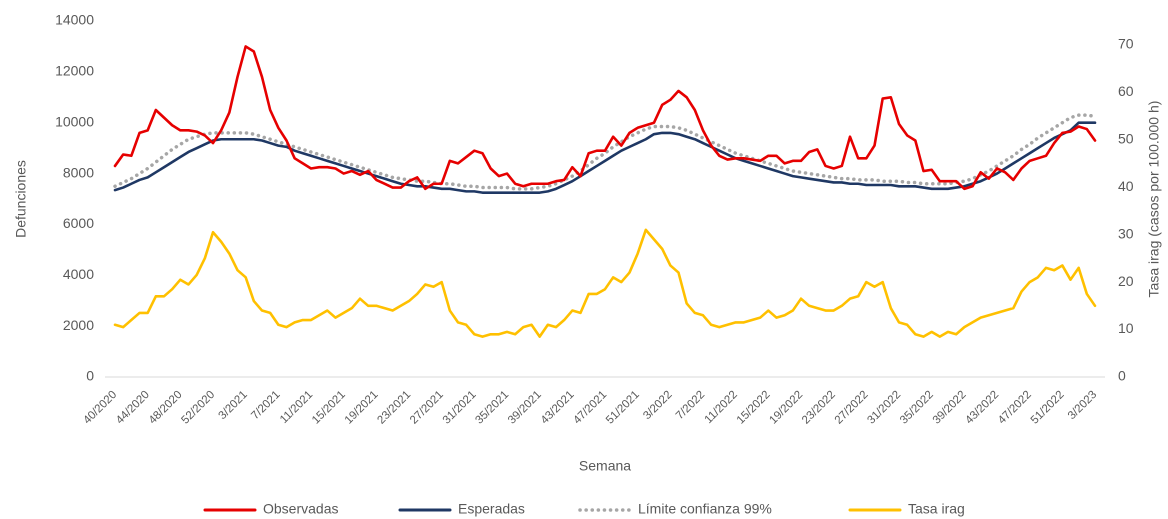  I want to click on legend-label: Esperadas, so click(491, 509).